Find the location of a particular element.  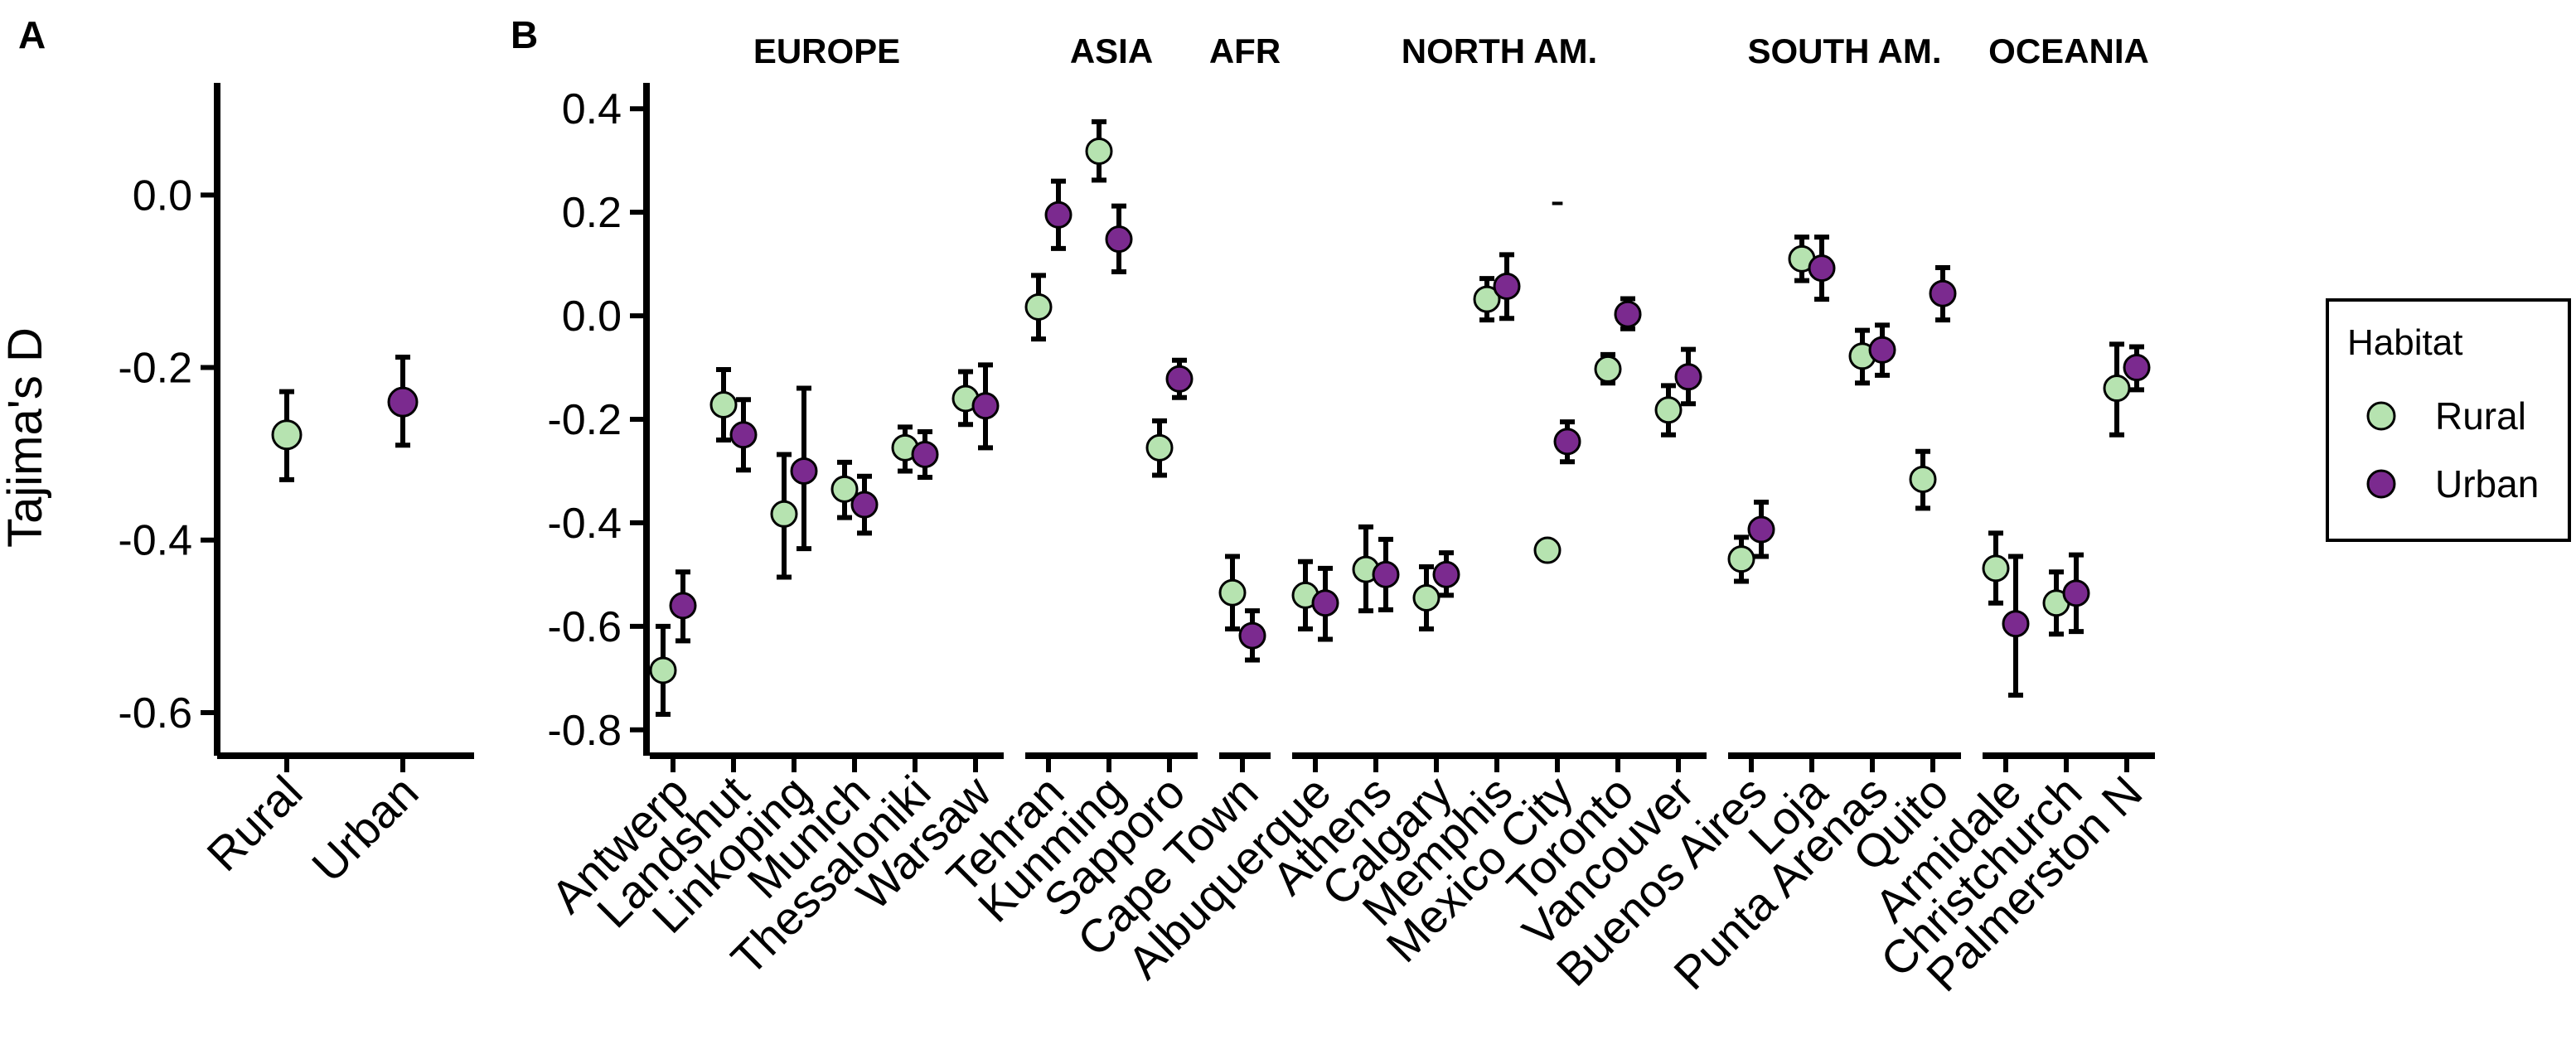

panel-a-y-tick-label: -0.2 is located at coordinates (155, 369).